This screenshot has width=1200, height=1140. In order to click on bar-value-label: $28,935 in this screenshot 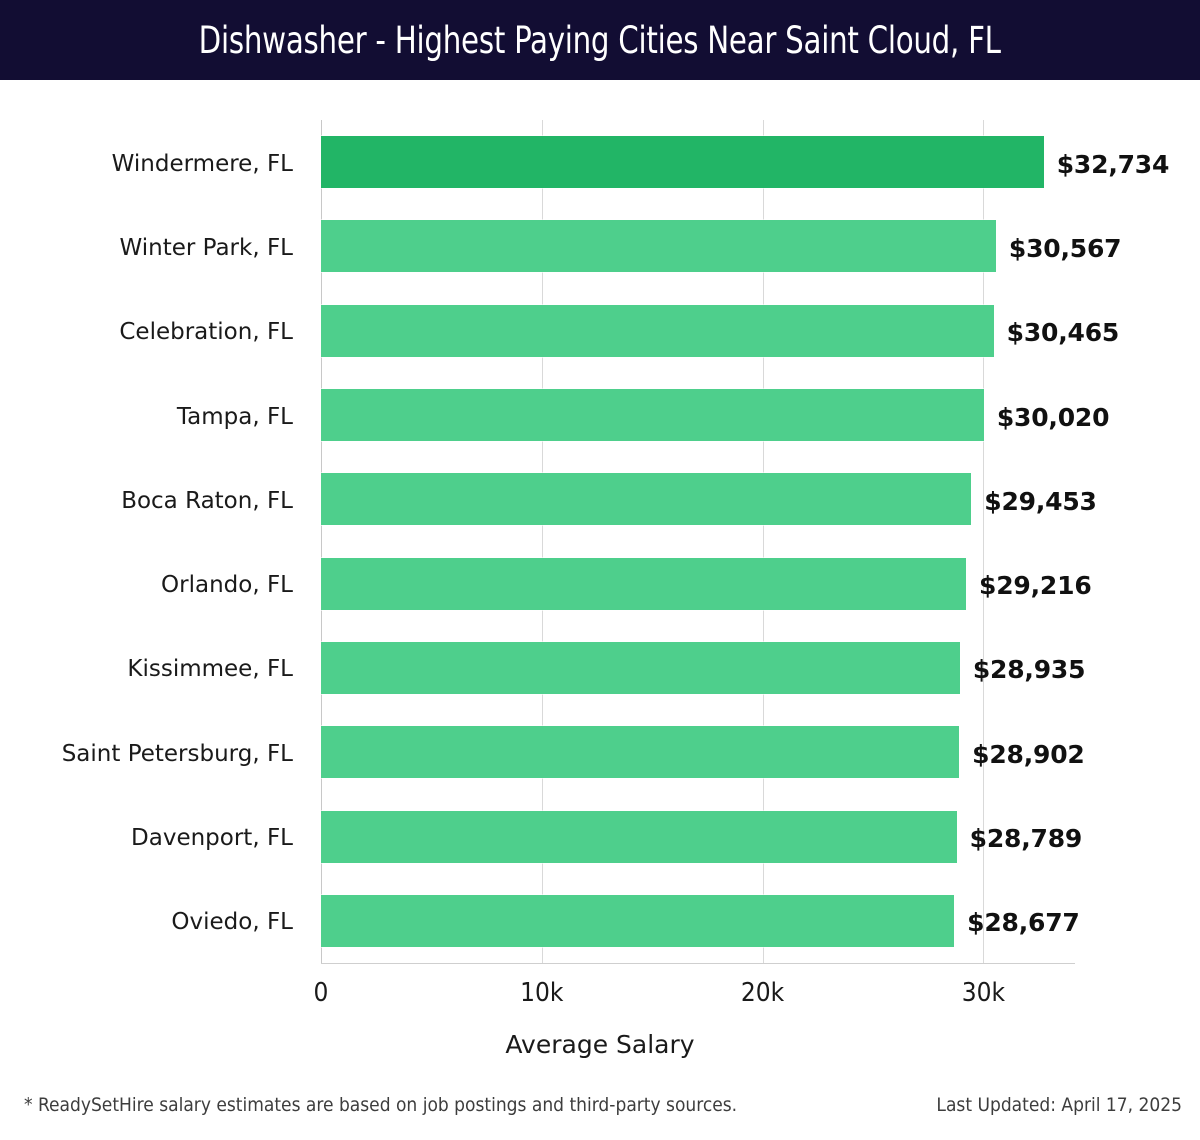, I will do `click(1029, 670)`.